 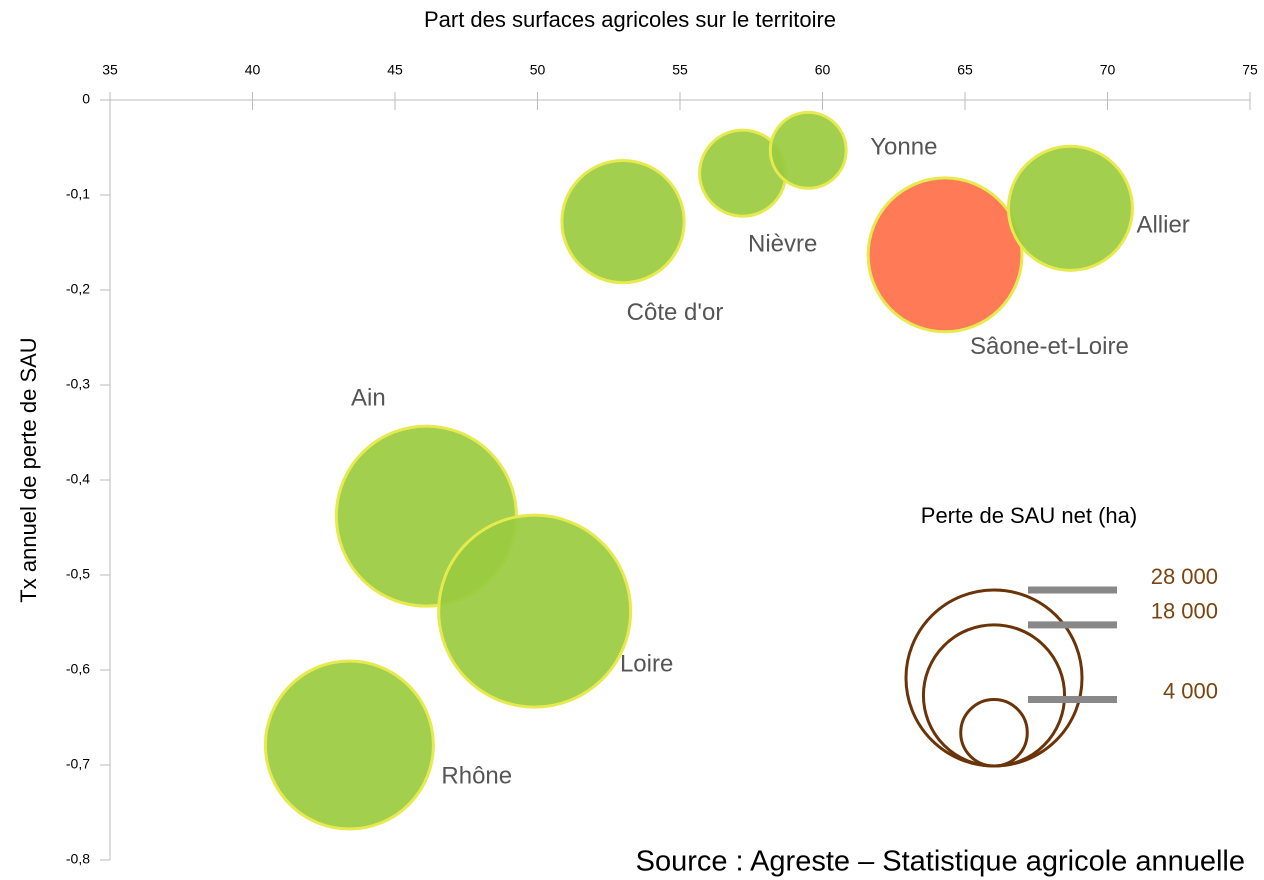 What do you see at coordinates (78, 574) in the screenshot?
I see `y-tick-label: -0,5` at bounding box center [78, 574].